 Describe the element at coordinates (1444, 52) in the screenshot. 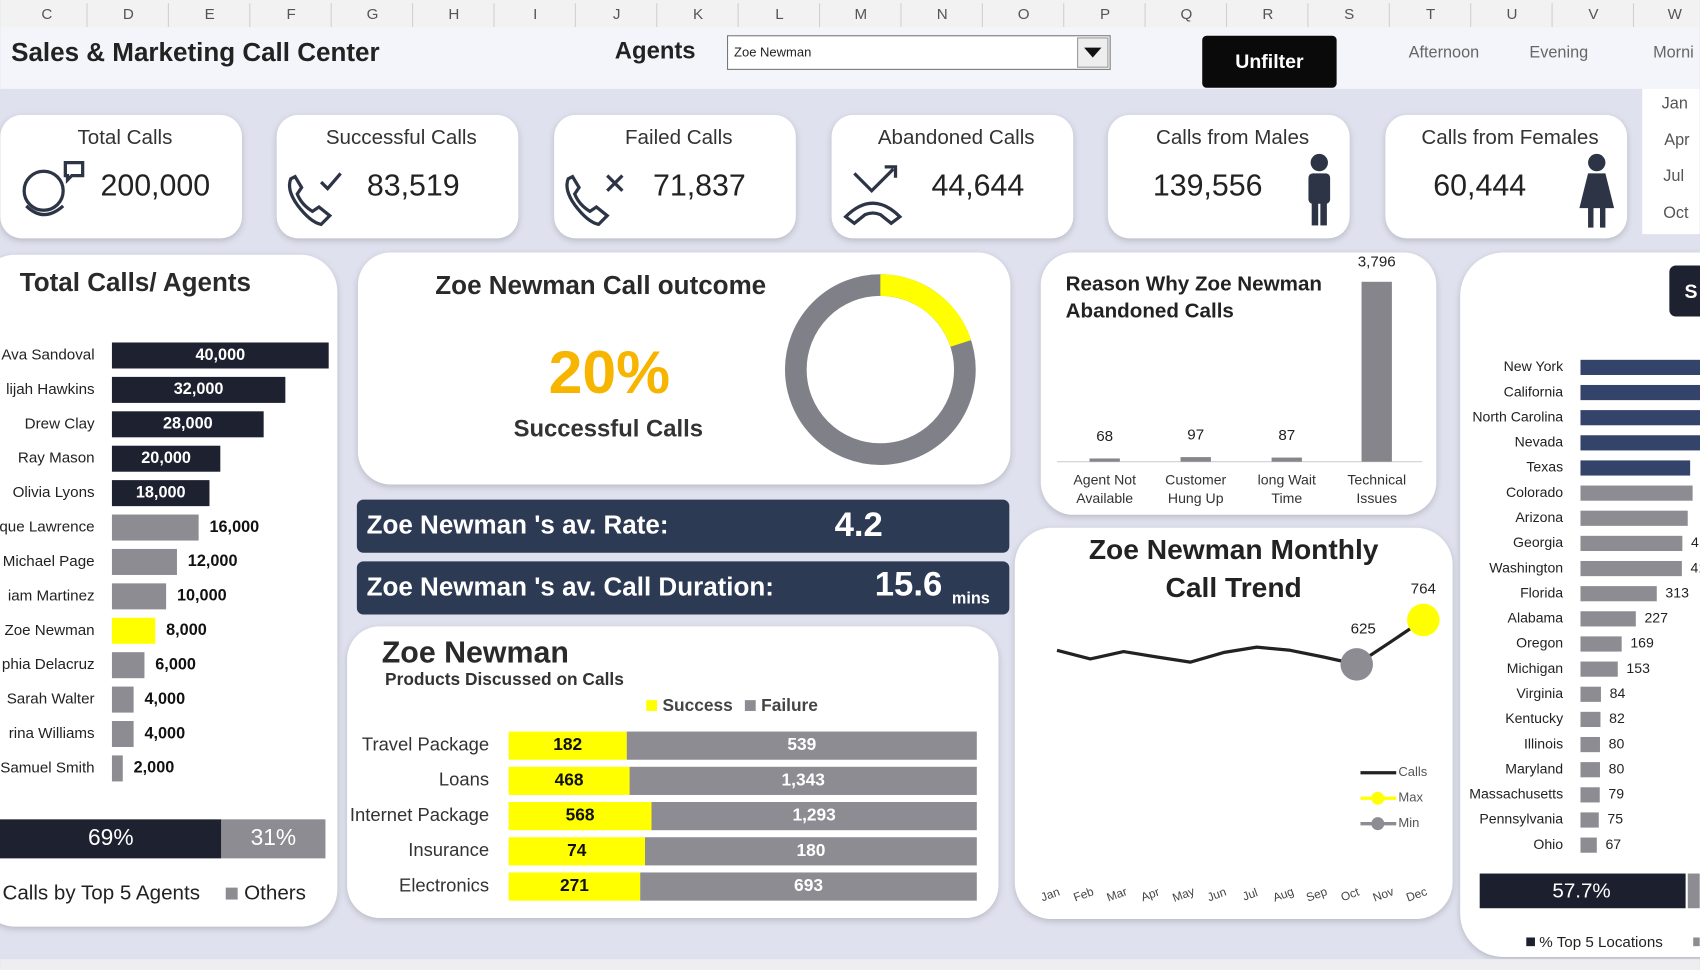

I see `time-slicer: Afternoon` at that location.